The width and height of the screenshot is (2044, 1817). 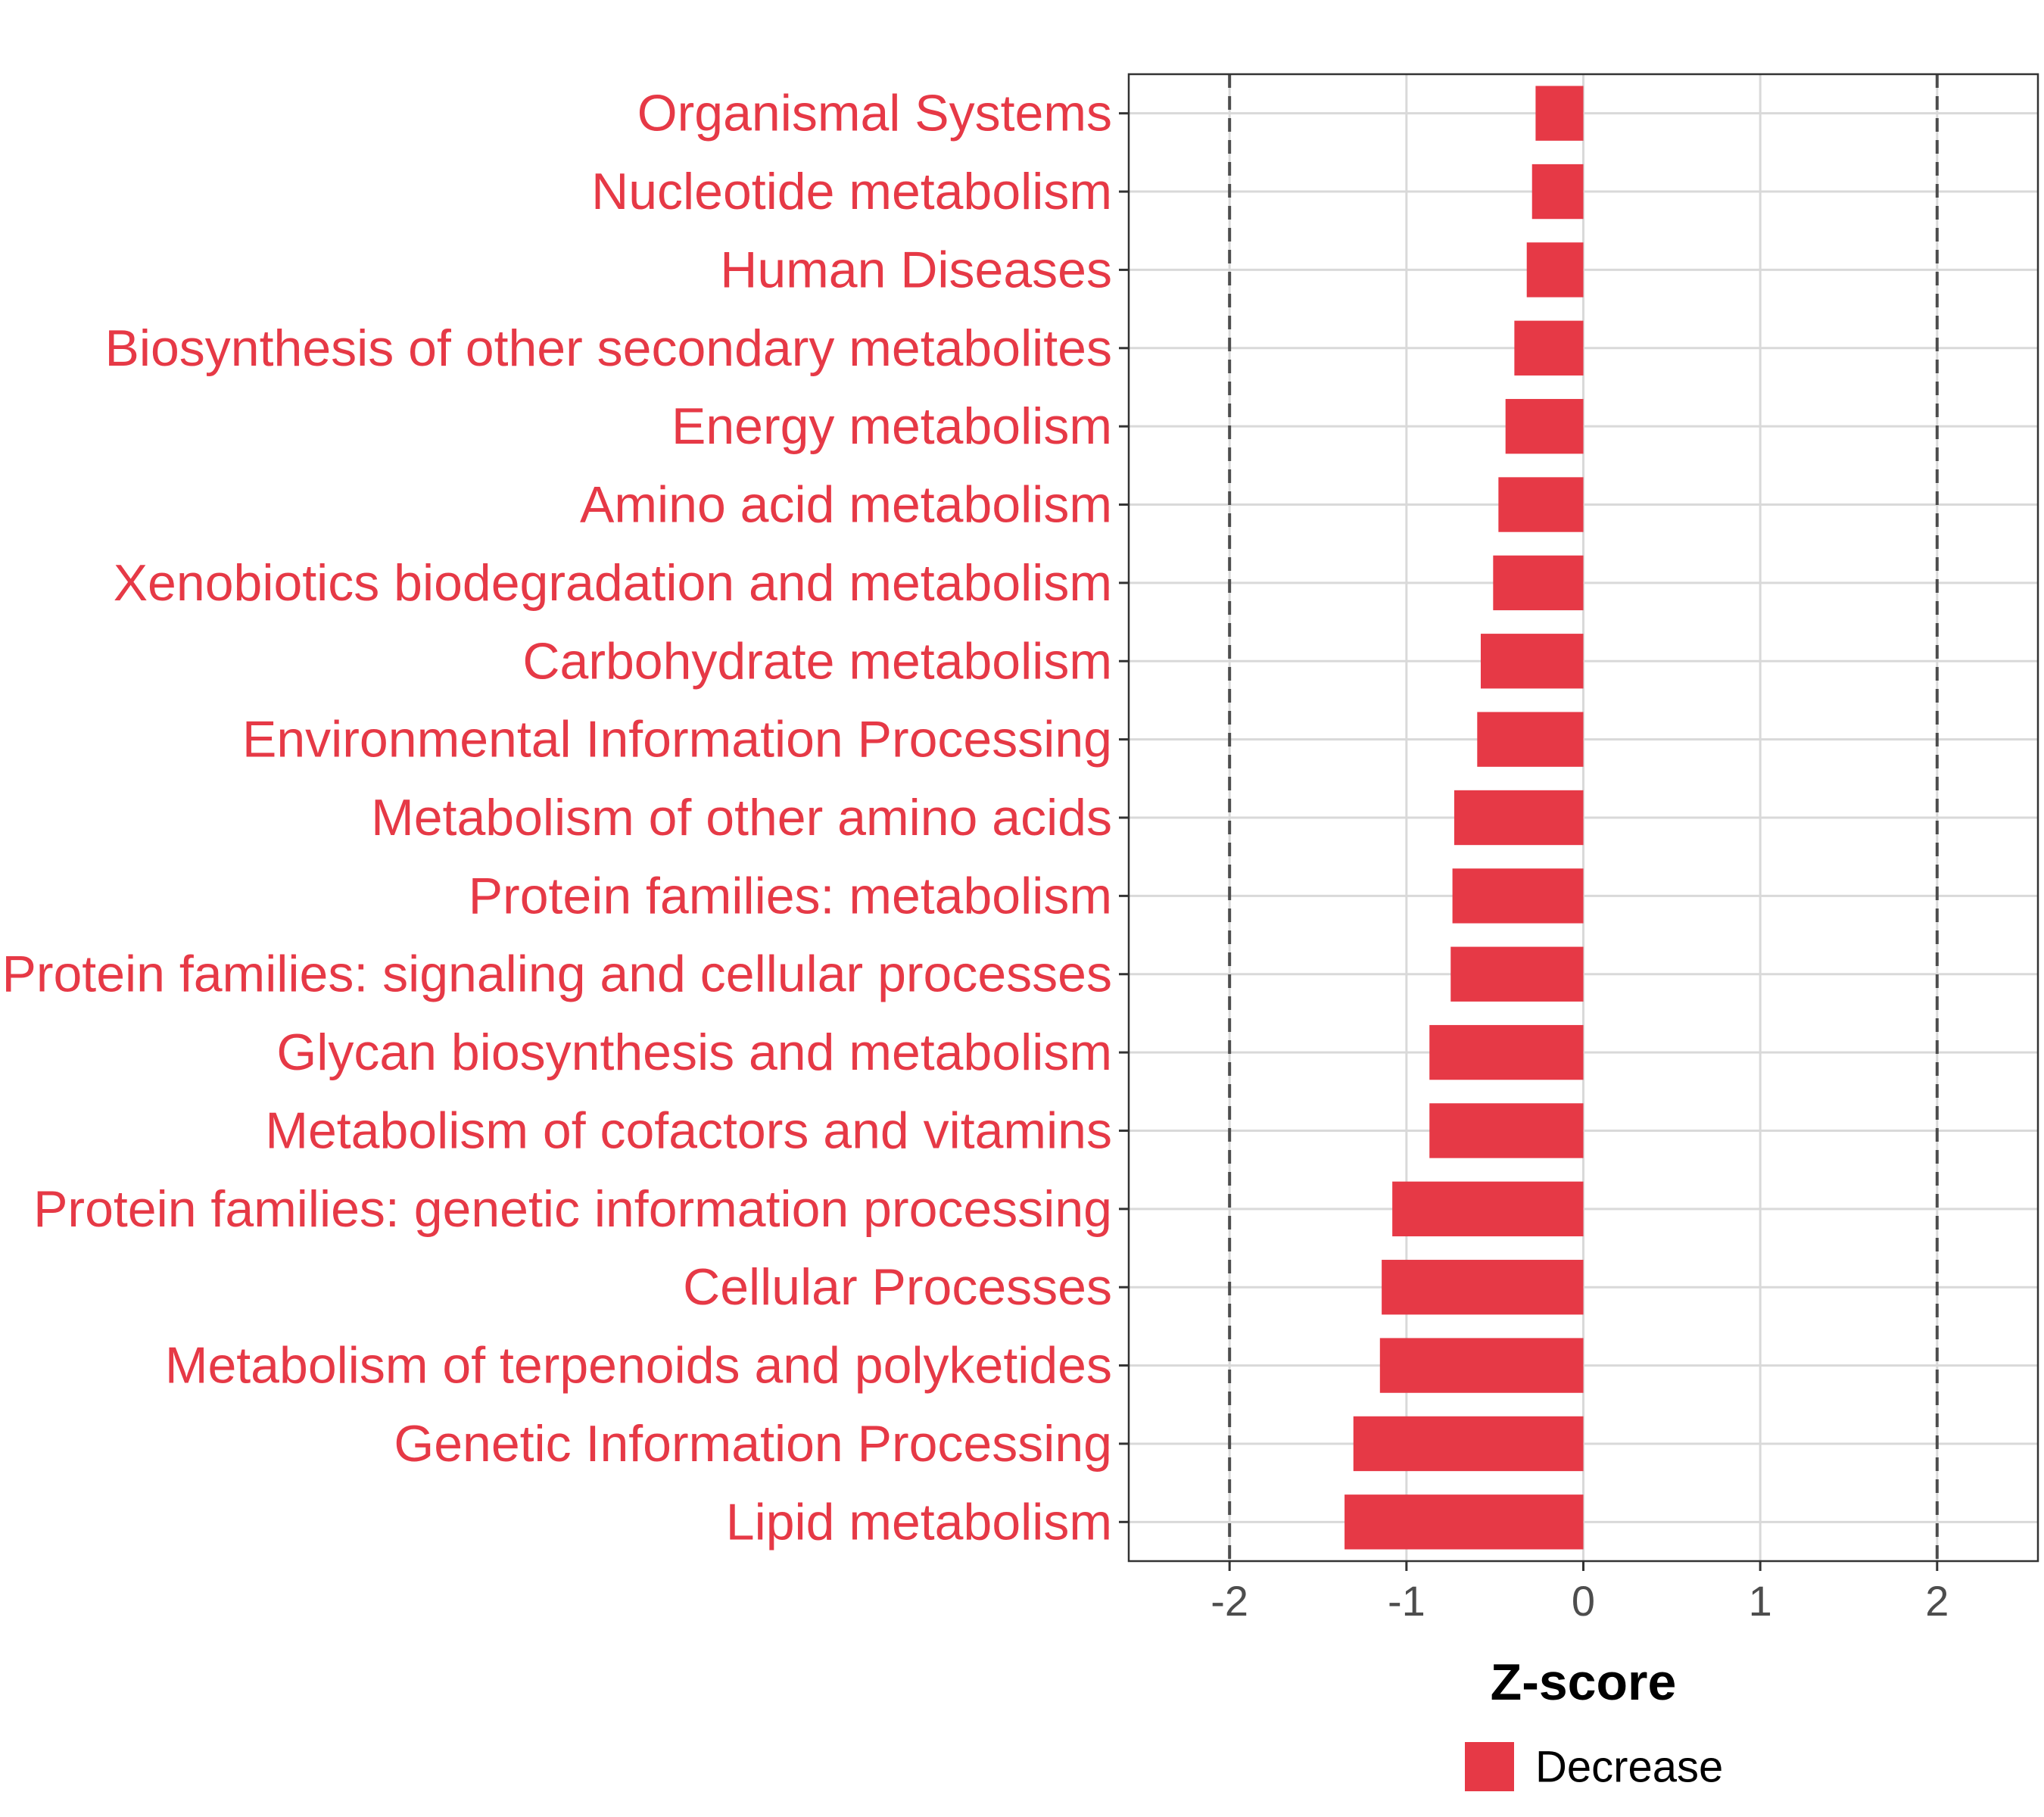 What do you see at coordinates (846, 505) in the screenshot?
I see `category-label: Amino acid metabolism` at bounding box center [846, 505].